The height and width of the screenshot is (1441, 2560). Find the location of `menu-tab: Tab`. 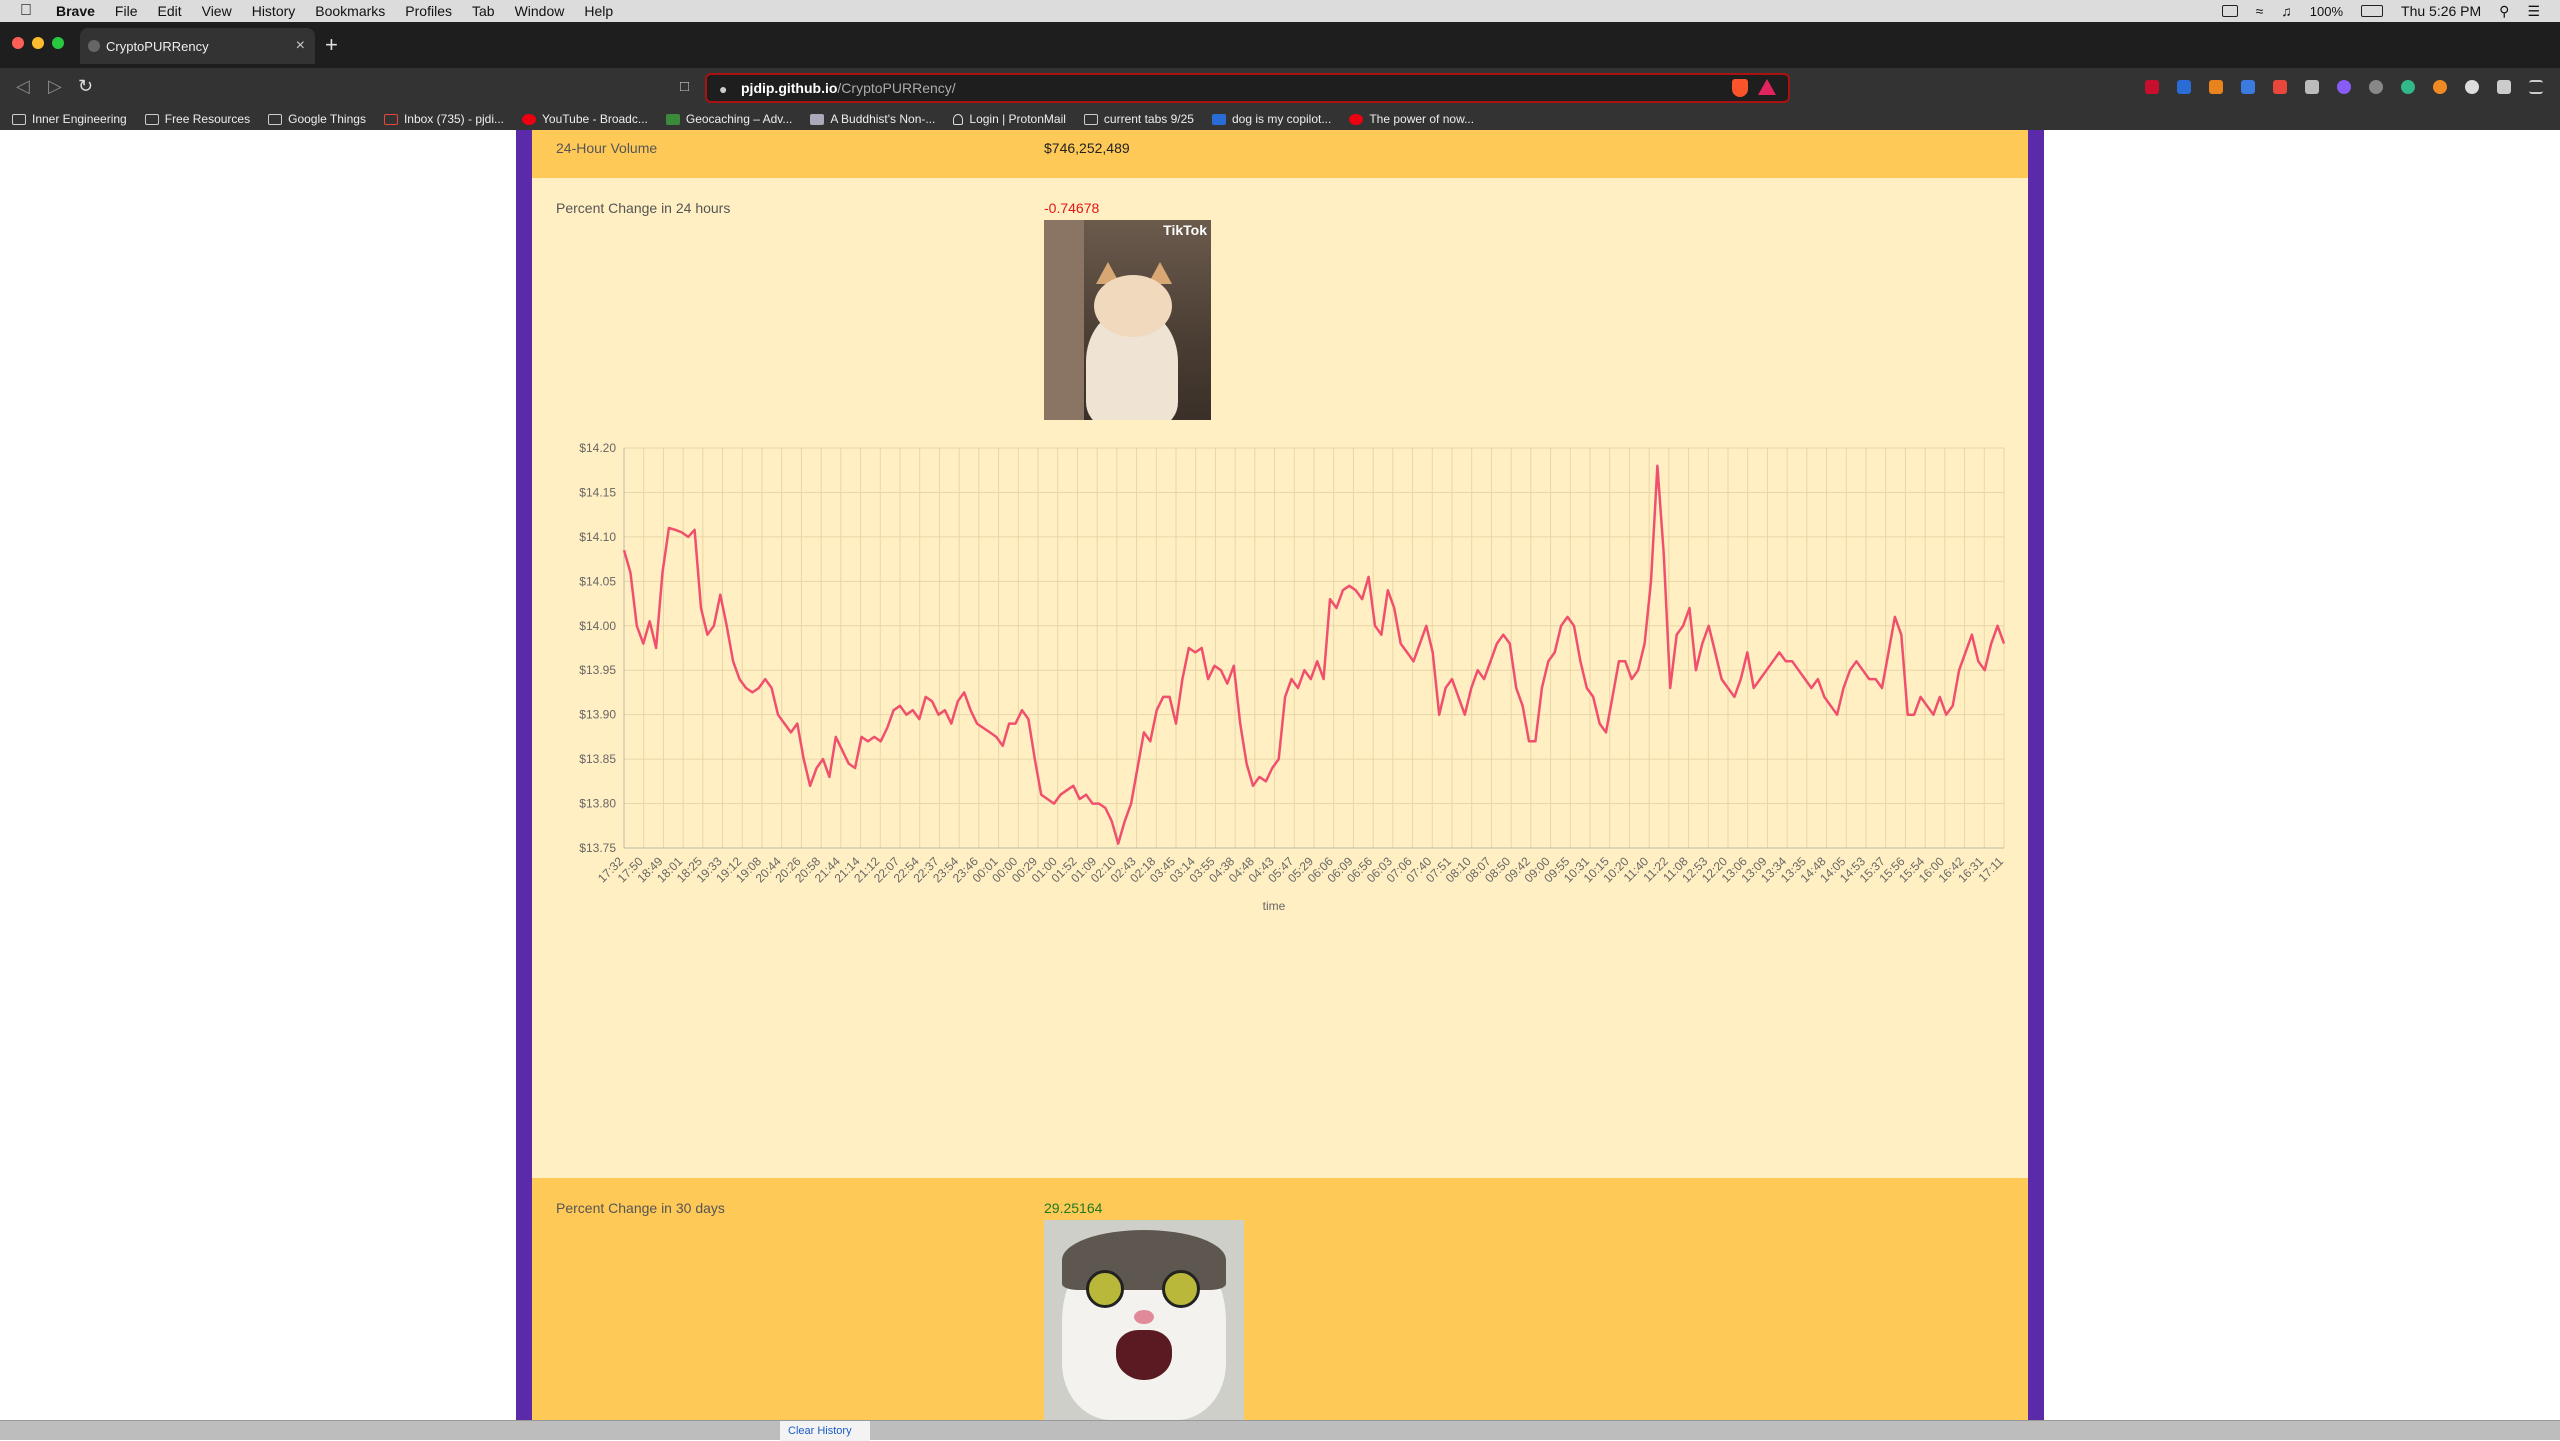

menu-tab: Tab is located at coordinates (483, 11).